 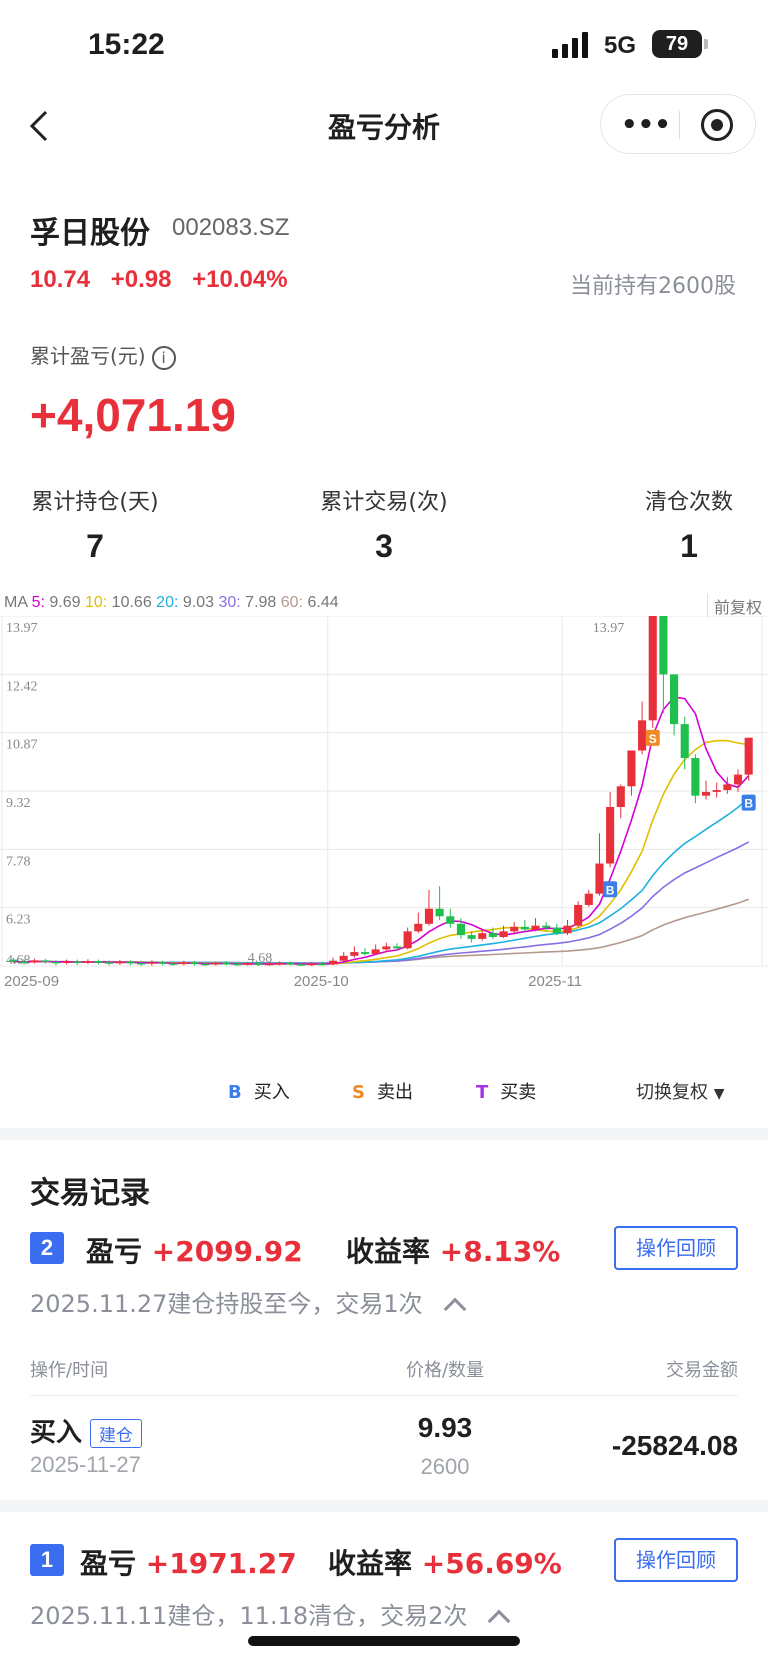 I want to click on trade-rate-label: 收益率, so click(x=388, y=1251).